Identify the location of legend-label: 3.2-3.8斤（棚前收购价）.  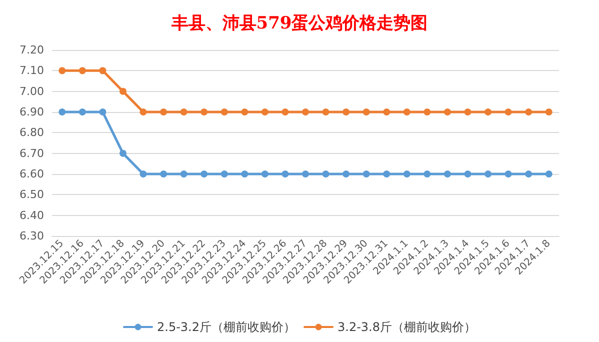
(407, 327).